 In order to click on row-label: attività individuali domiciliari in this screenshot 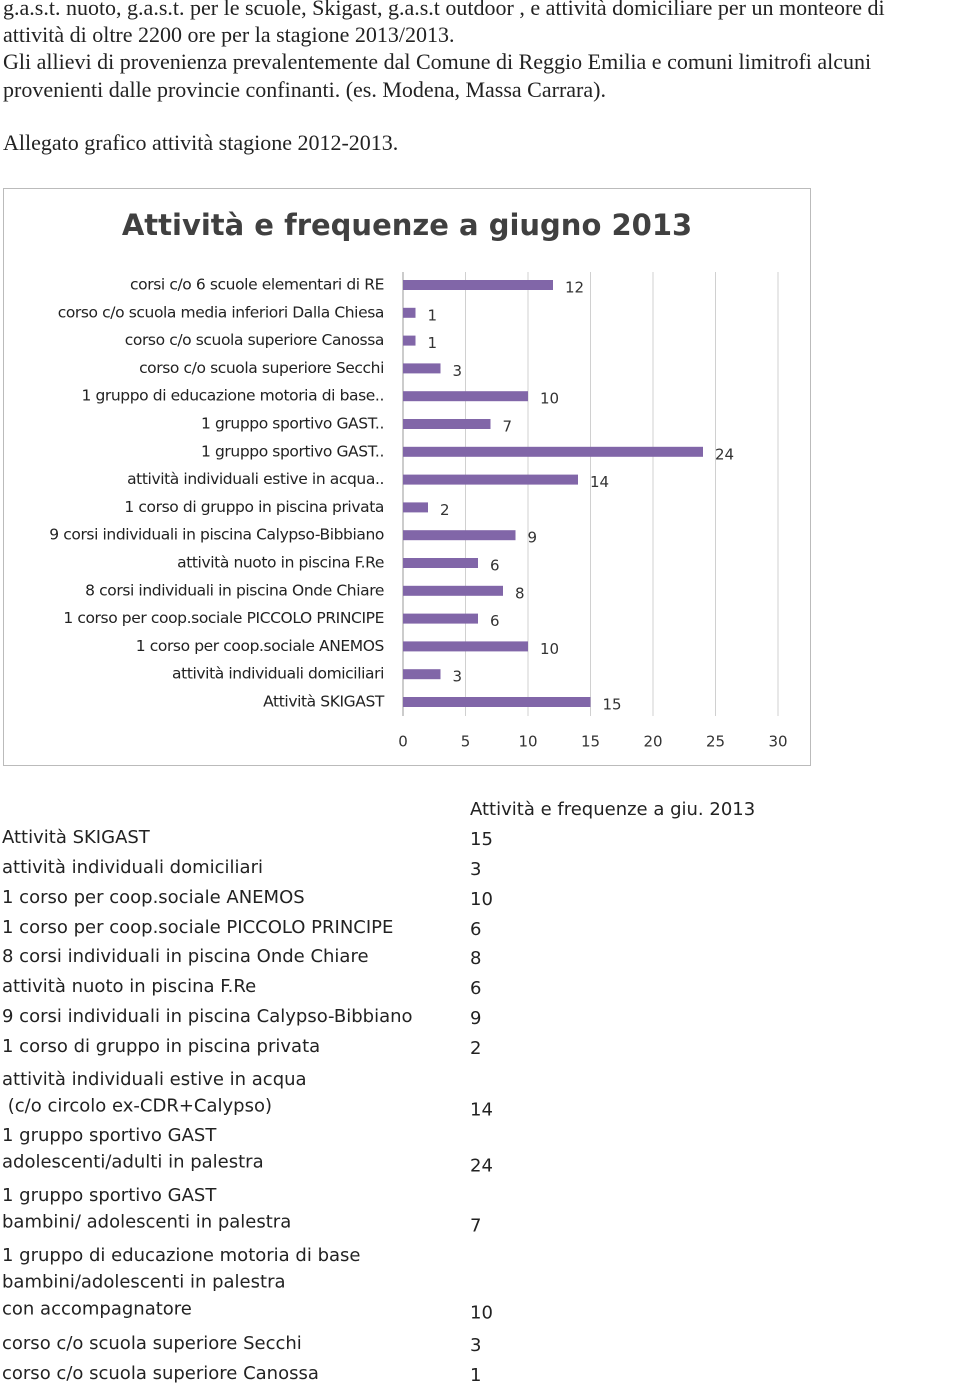, I will do `click(132, 867)`.